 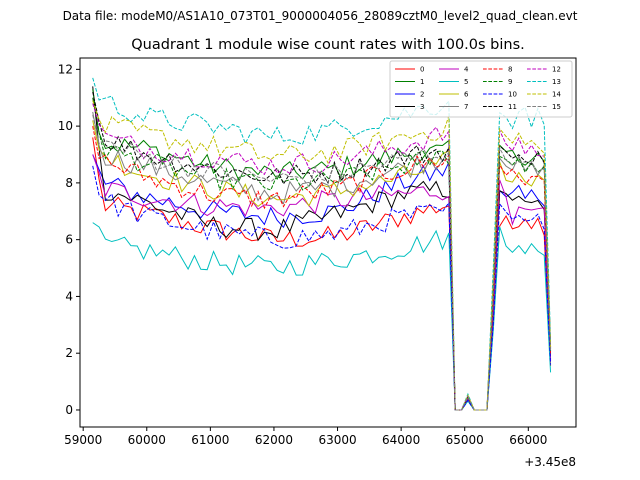 I want to click on y-axis: 0 2 4 6 8 10 12, so click(x=69, y=239).